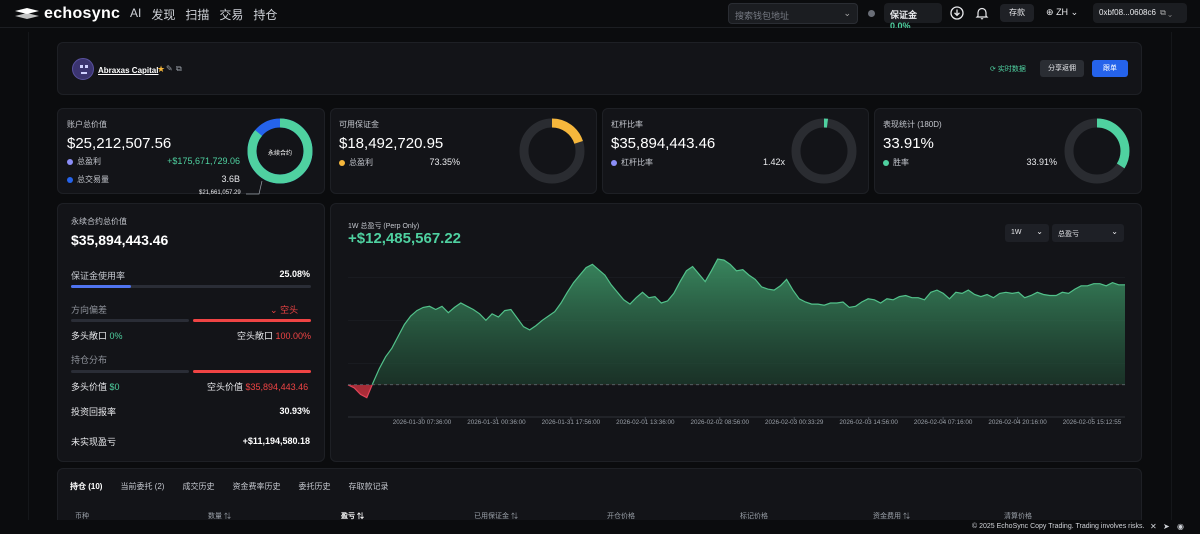 The image size is (1200, 534). I want to click on unrealized-pnl-label: 未实现盈亏, so click(94, 442).